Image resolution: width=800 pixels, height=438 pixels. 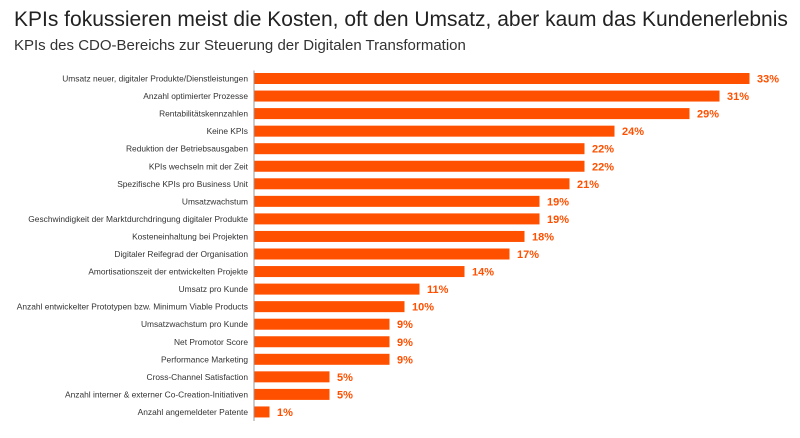 What do you see at coordinates (193, 412) in the screenshot?
I see `category-label: Anzahl angemeldeter Patente` at bounding box center [193, 412].